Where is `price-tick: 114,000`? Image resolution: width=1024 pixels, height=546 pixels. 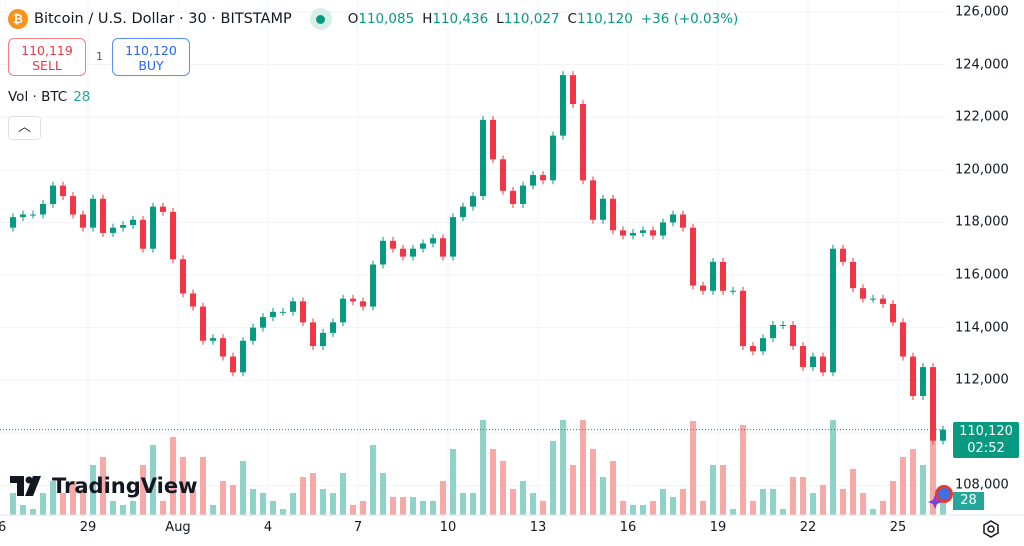 price-tick: 114,000 is located at coordinates (982, 328).